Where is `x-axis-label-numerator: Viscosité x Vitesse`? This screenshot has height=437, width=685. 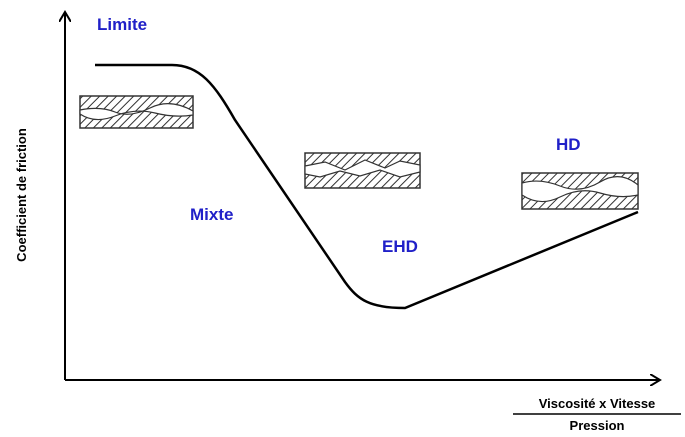 x-axis-label-numerator: Viscosité x Vitesse is located at coordinates (597, 403).